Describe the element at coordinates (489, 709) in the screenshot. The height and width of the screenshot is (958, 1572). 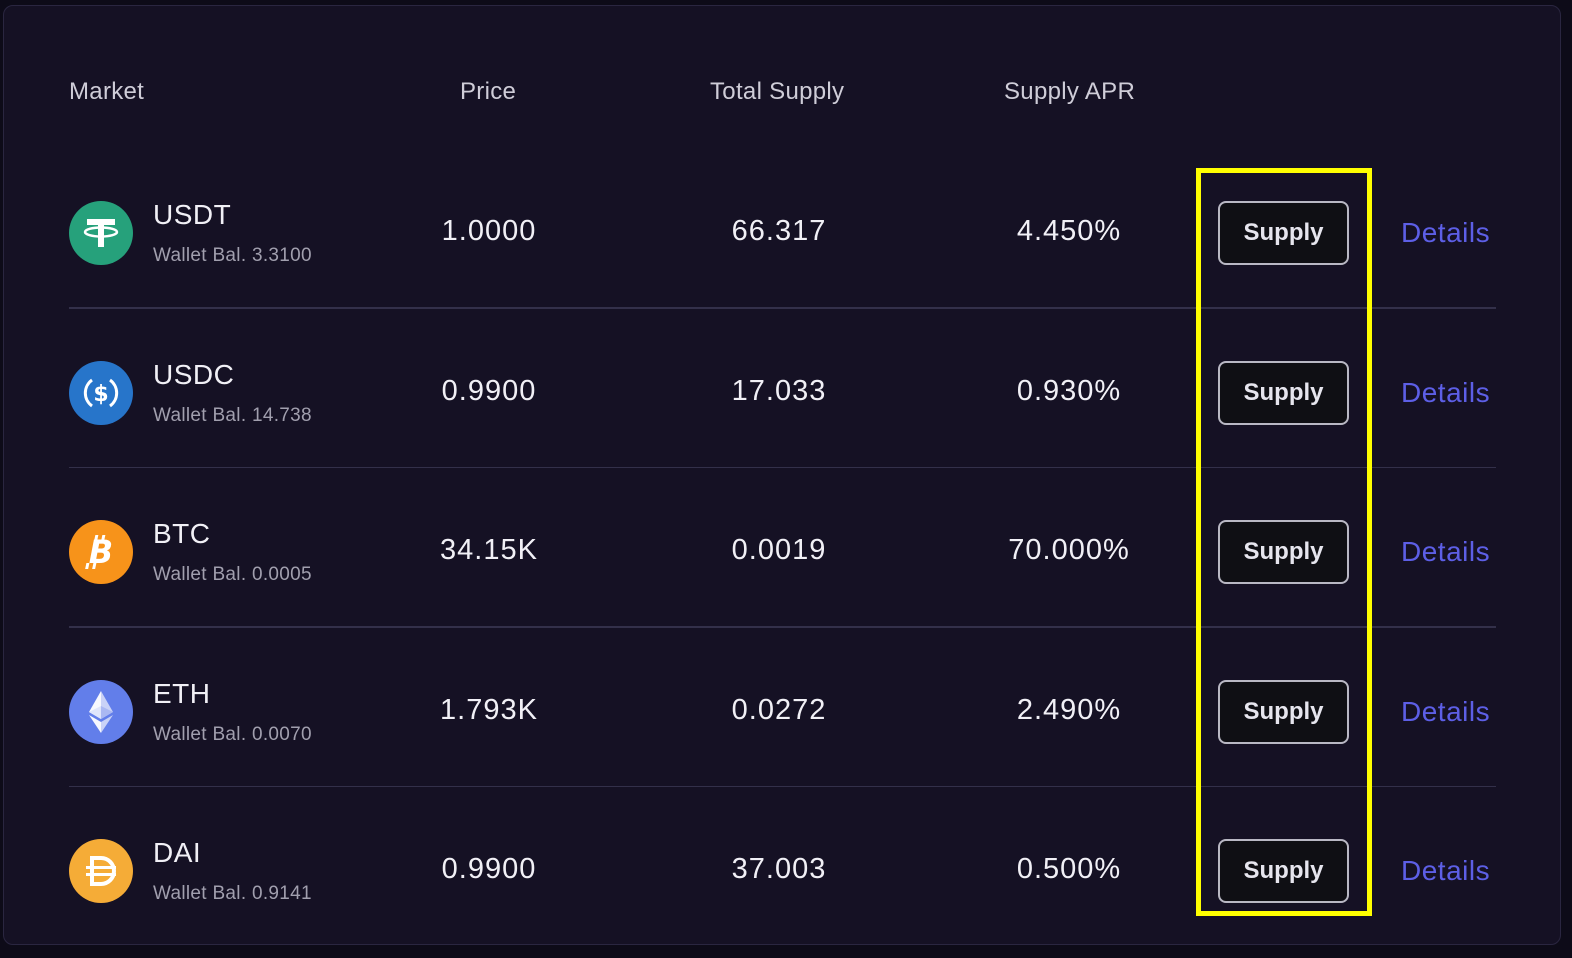
I see `price-value: 1.793K` at that location.